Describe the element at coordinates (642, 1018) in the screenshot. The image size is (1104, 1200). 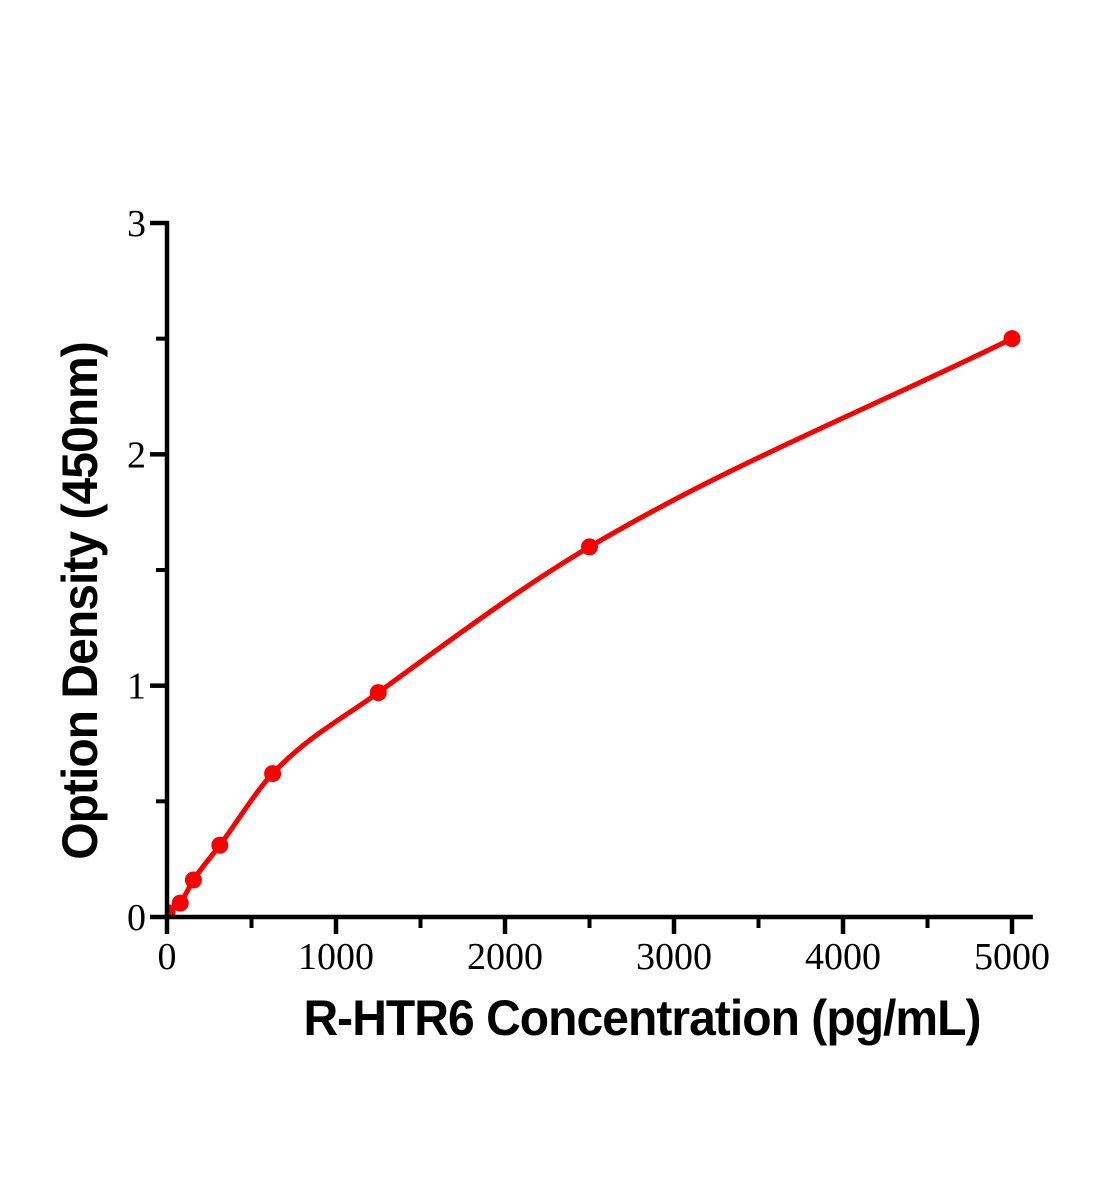
I see `x-axis-title: R-HTR6 Concentration (pg/mL)` at that location.